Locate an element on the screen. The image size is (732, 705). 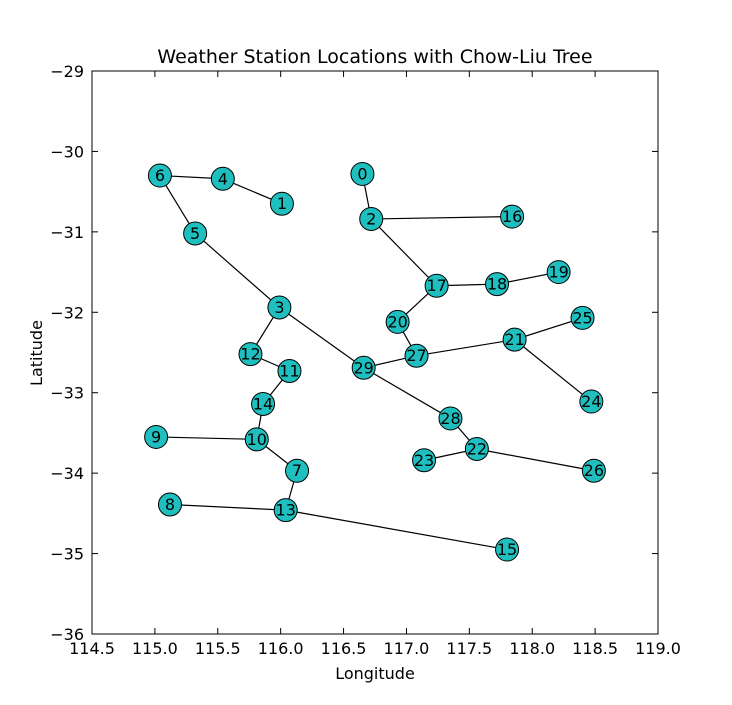
station-label: 9 is located at coordinates (156, 436).